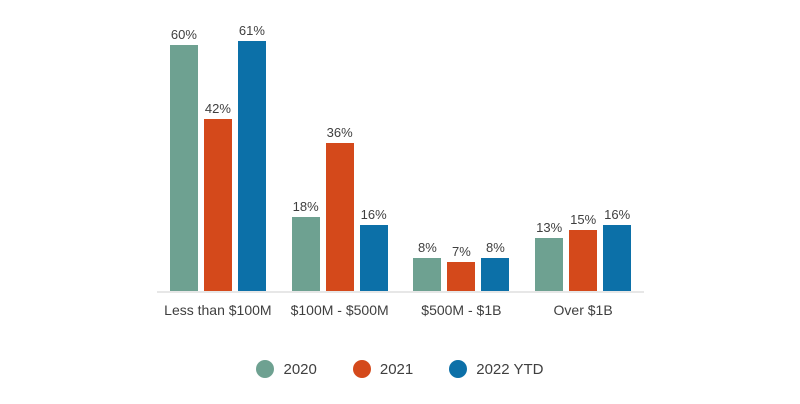 The image size is (800, 404). I want to click on bar-value-label: 7%, so click(461, 251).